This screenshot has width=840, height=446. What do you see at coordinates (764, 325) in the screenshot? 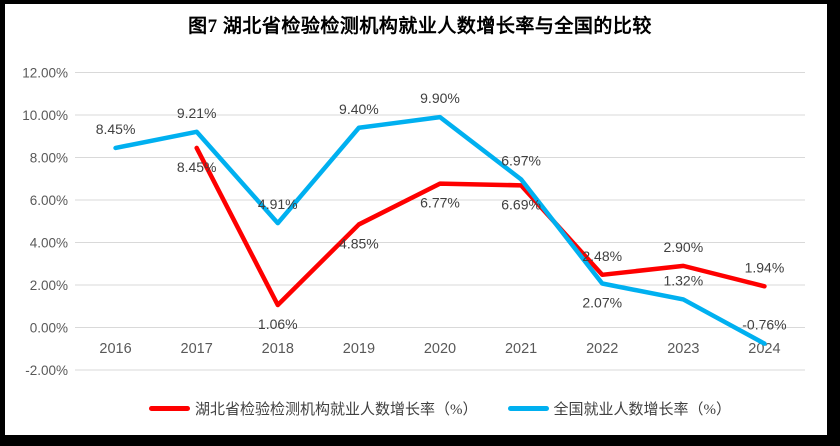
I see `data-label: -0.76%` at bounding box center [764, 325].